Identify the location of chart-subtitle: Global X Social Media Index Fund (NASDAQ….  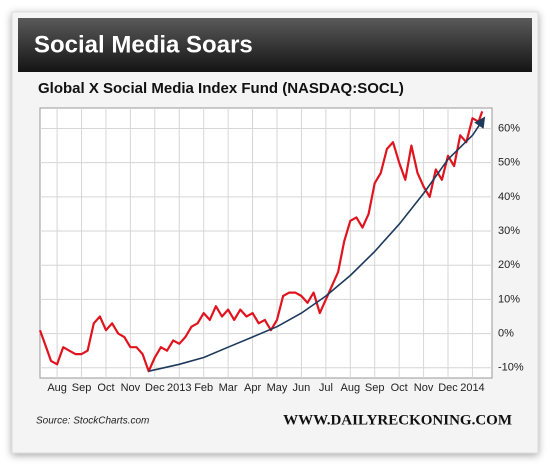
(221, 88).